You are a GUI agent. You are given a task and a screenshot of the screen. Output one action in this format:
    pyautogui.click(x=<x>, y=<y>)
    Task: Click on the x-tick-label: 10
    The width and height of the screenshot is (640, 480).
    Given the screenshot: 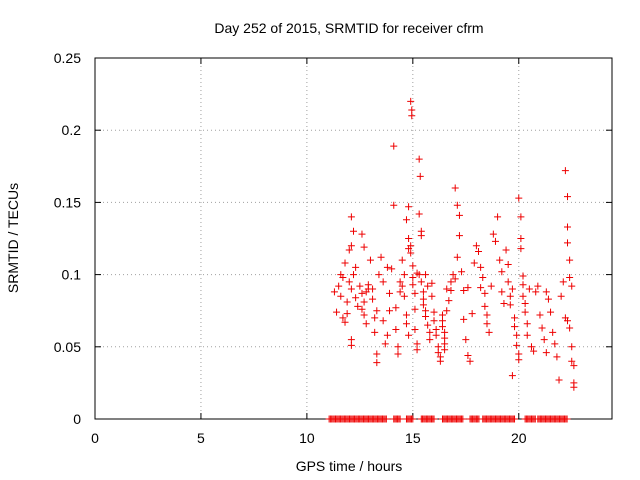 What is the action you would take?
    pyautogui.click(x=307, y=438)
    